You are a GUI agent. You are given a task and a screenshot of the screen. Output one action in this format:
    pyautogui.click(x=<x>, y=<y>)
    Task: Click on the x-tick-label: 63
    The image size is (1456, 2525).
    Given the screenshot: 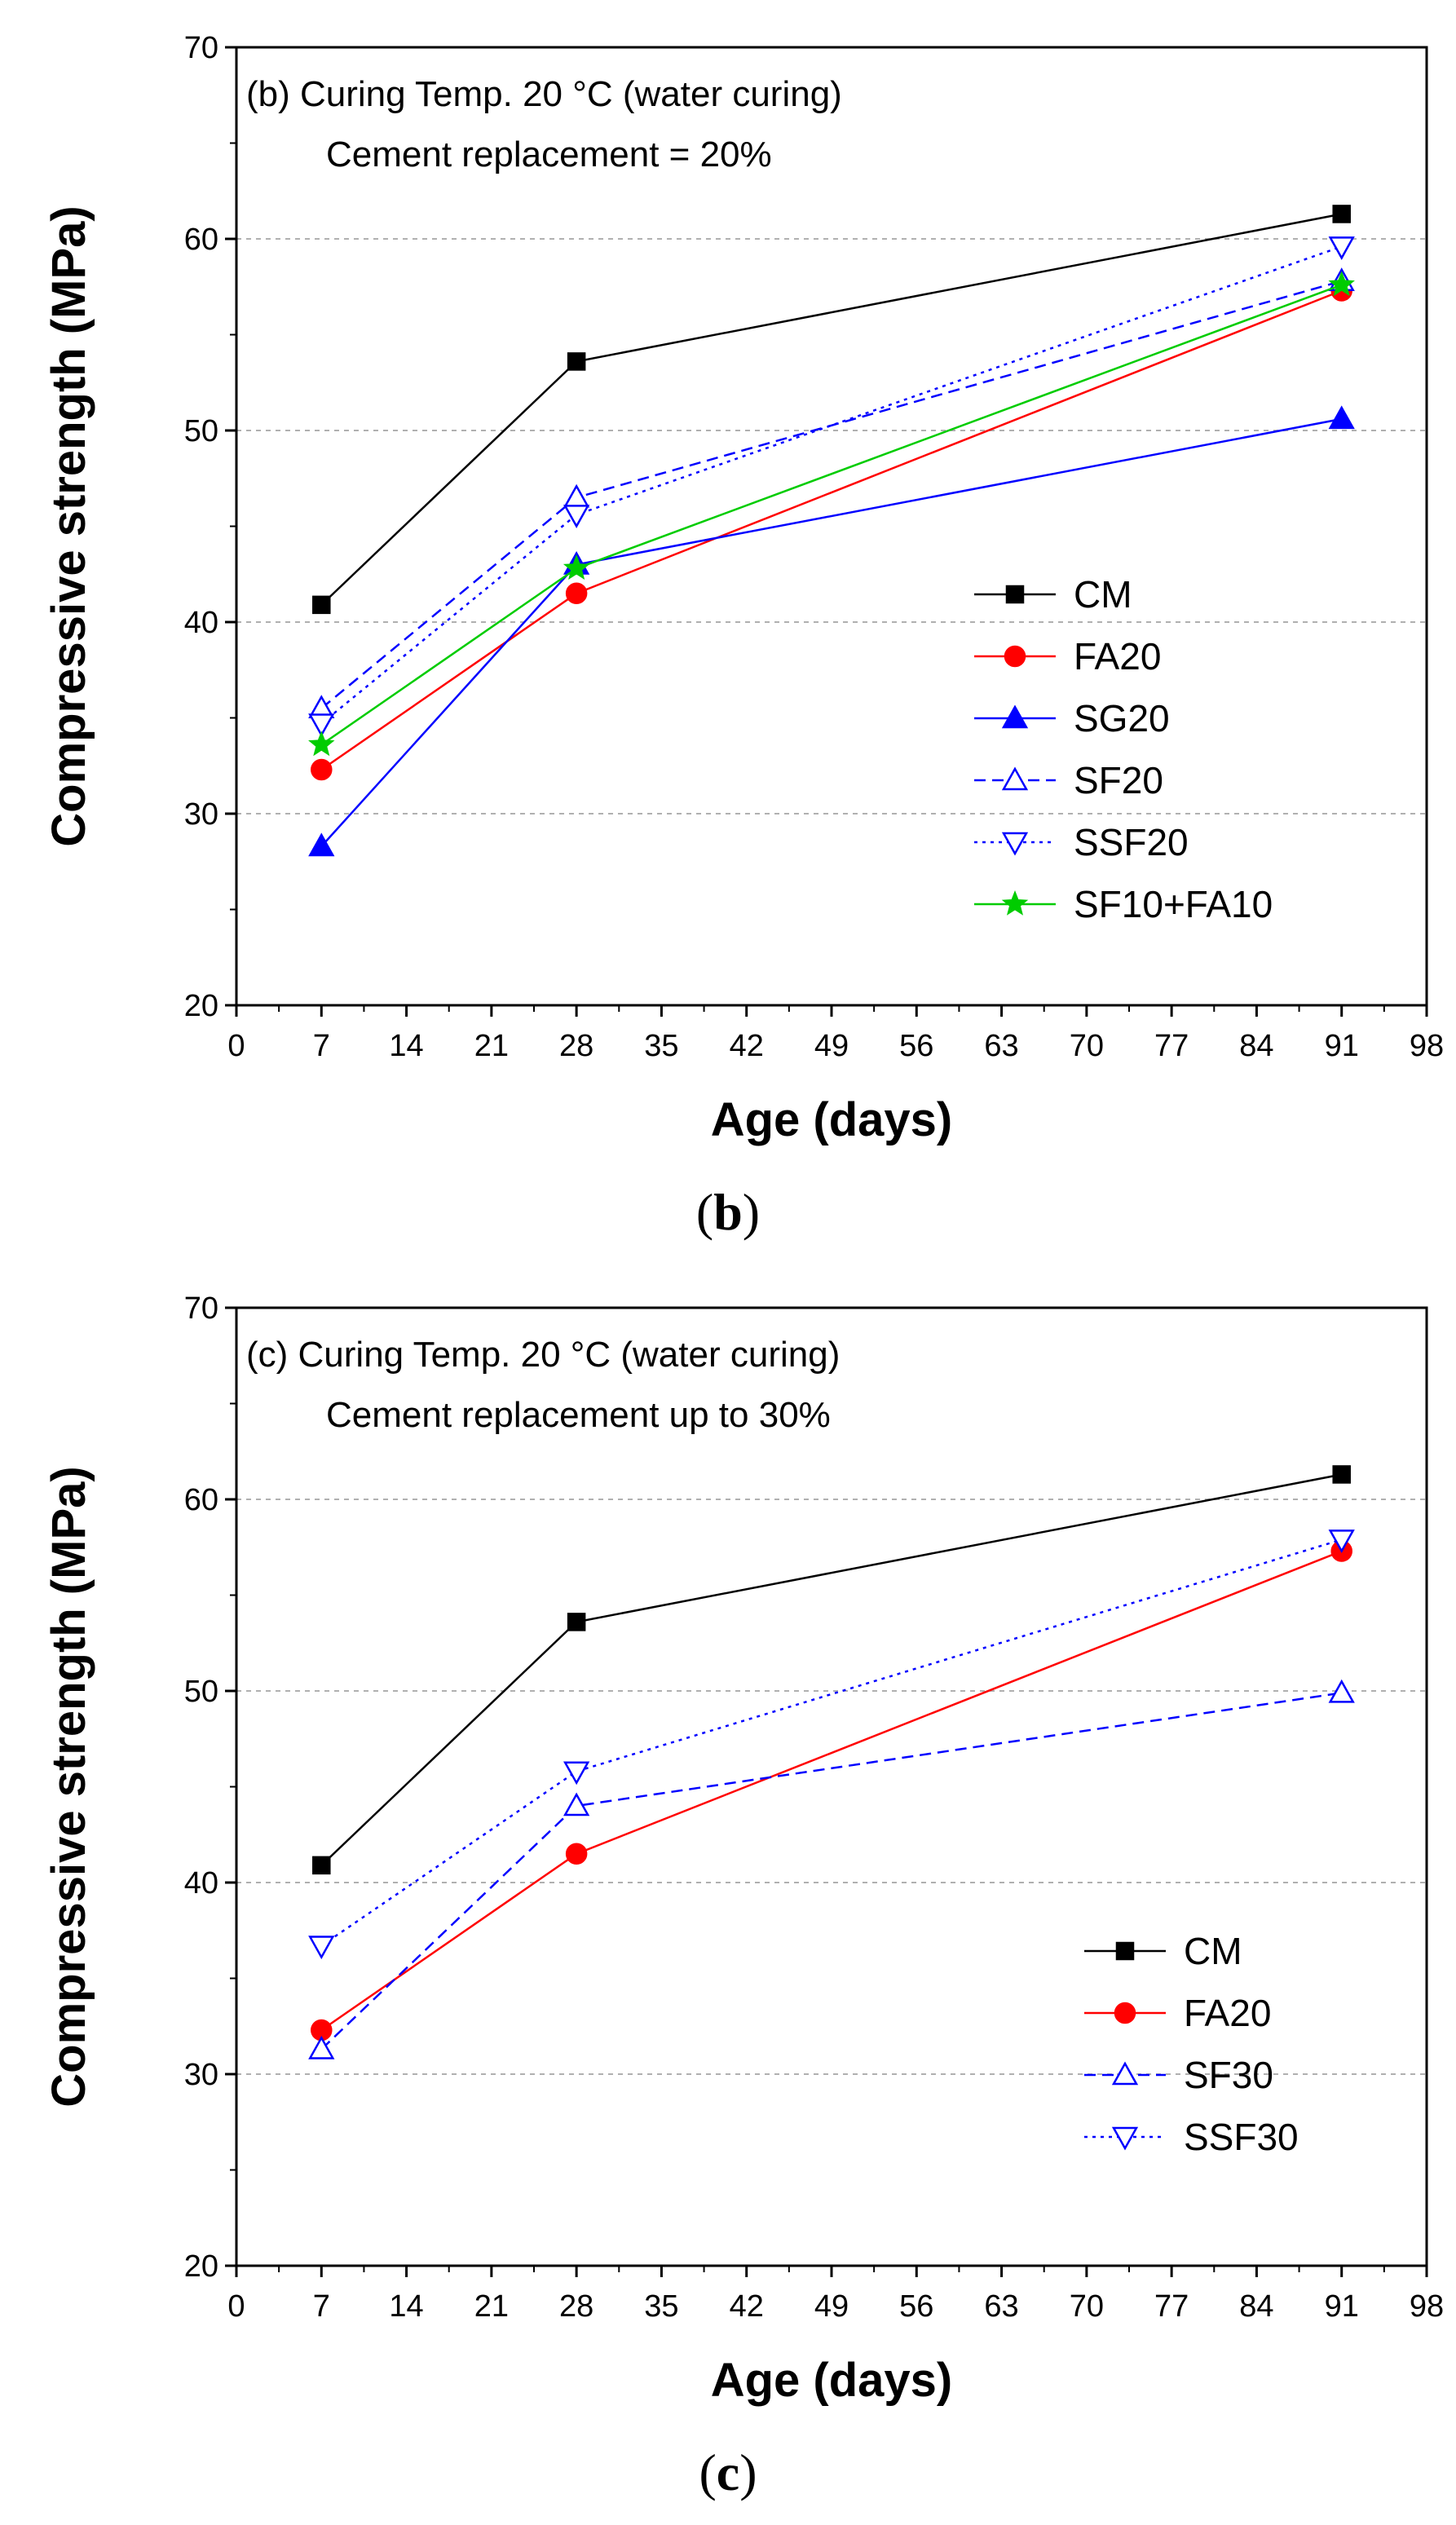 What is the action you would take?
    pyautogui.click(x=1001, y=1046)
    